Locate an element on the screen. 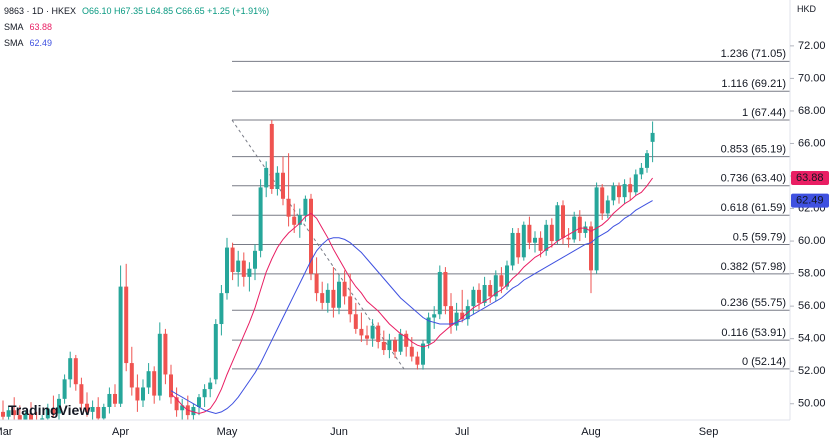  x-tick-label: Sep is located at coordinates (709, 432).